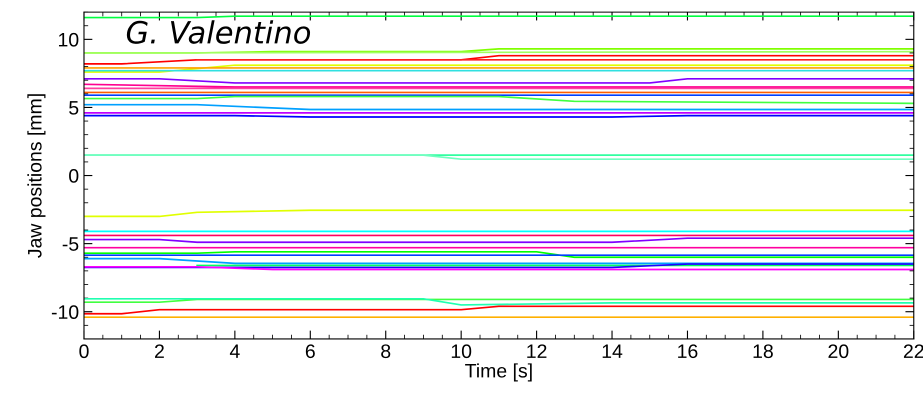 The width and height of the screenshot is (923, 404). Describe the element at coordinates (73, 108) in the screenshot. I see `y-tick-label: 5` at that location.